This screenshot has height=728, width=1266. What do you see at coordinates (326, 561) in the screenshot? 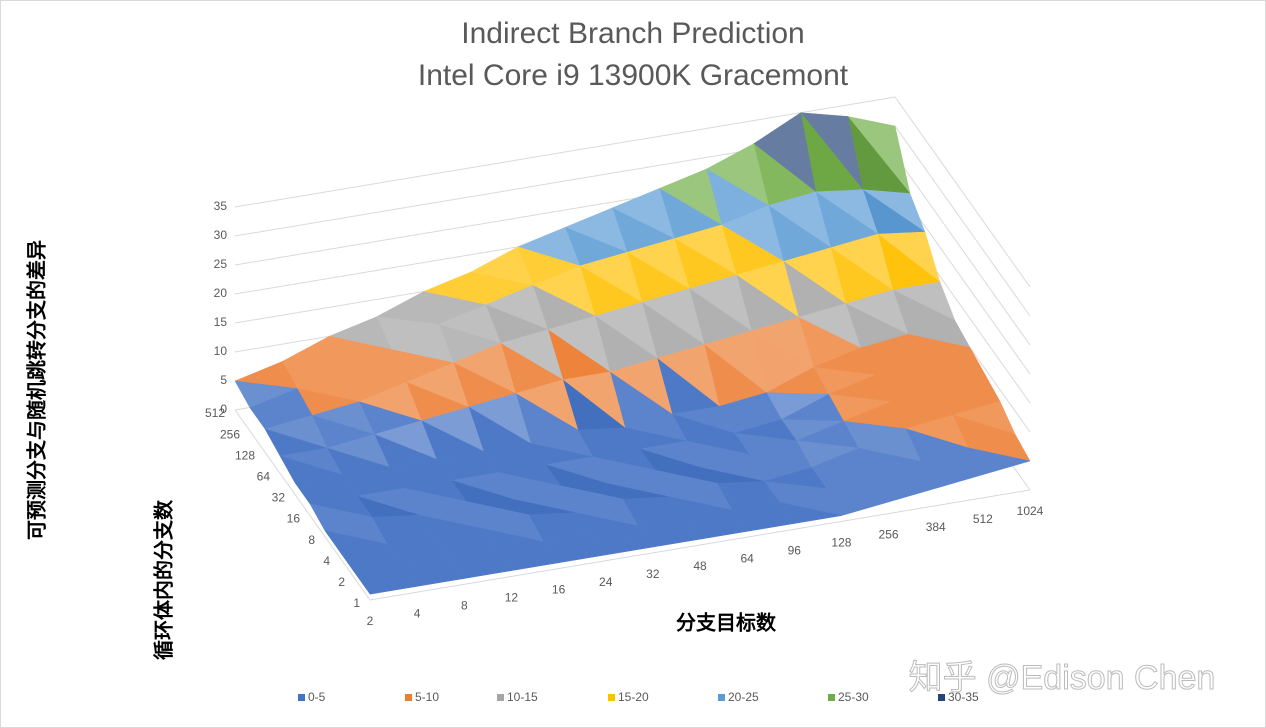
I see `depth-tick-label: 4` at bounding box center [326, 561].